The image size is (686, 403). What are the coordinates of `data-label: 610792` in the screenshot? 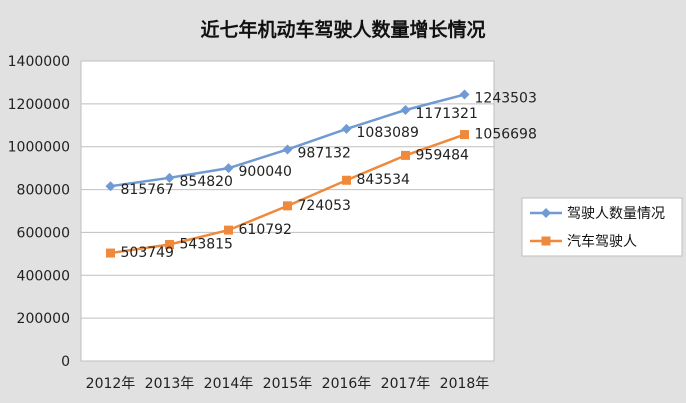 It's located at (265, 230).